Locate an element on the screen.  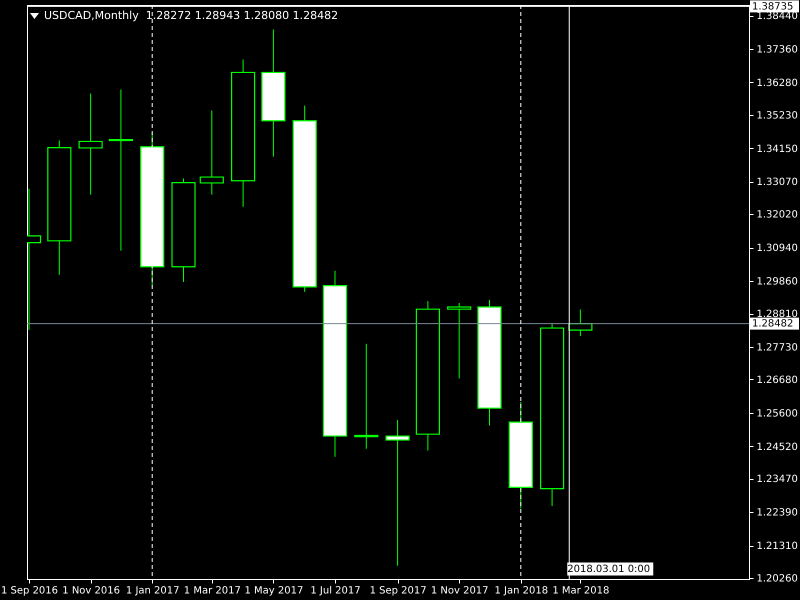
y-tick-label: 1.38440 is located at coordinates (777, 16).